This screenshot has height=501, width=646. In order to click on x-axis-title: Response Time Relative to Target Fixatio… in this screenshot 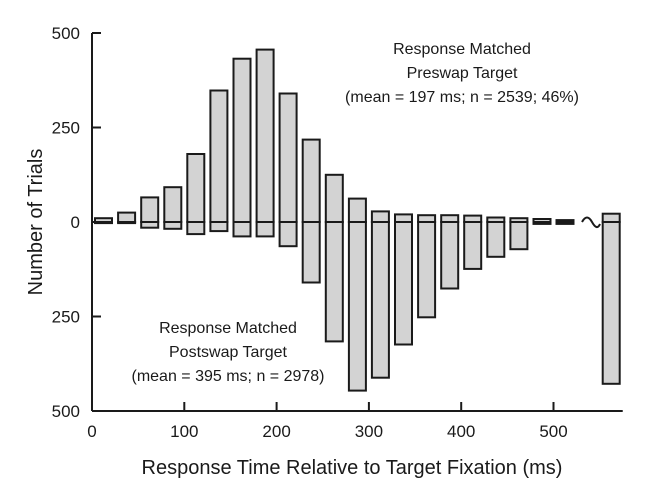, I will do `click(352, 468)`.